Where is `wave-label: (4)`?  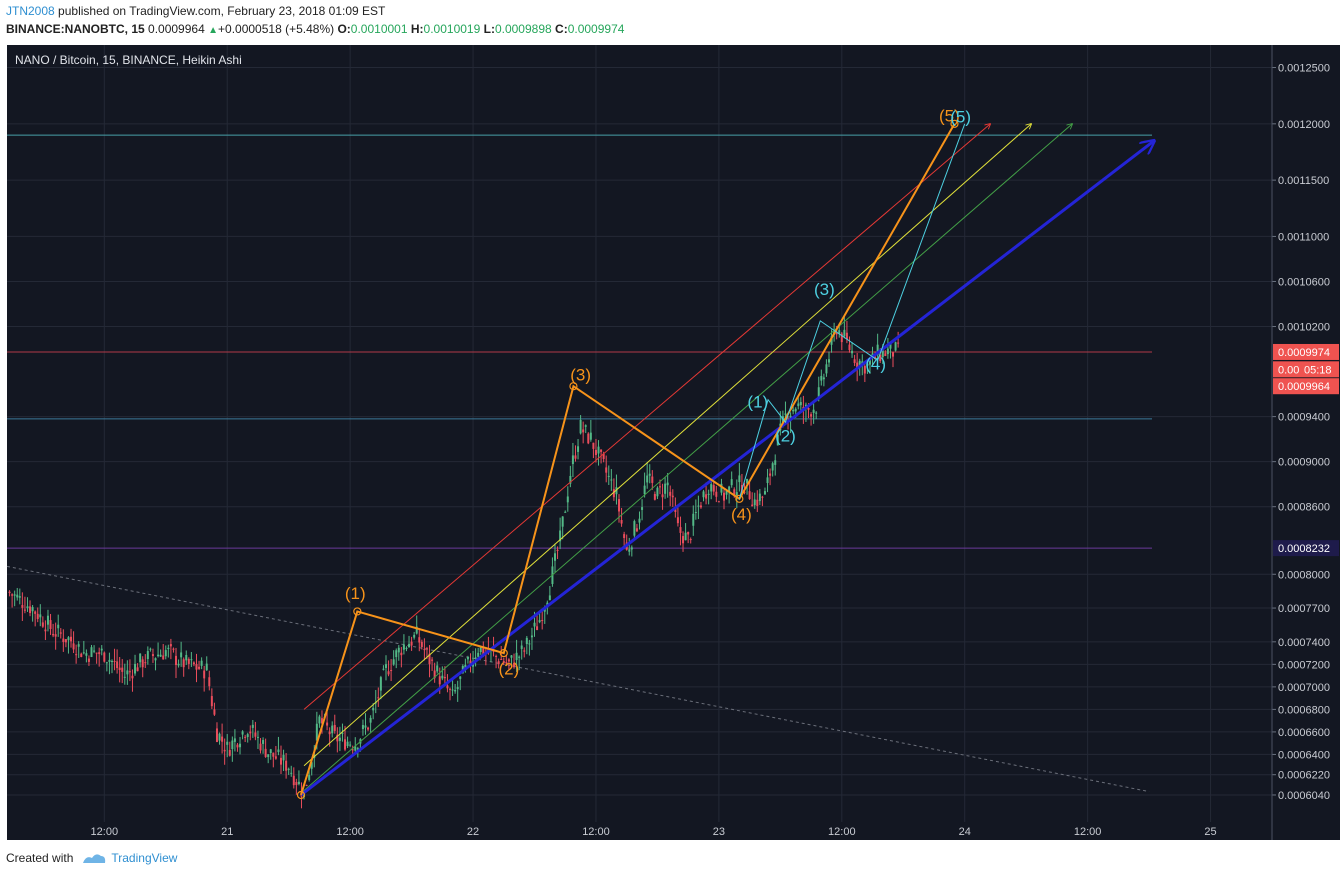
wave-label: (4) is located at coordinates (875, 363).